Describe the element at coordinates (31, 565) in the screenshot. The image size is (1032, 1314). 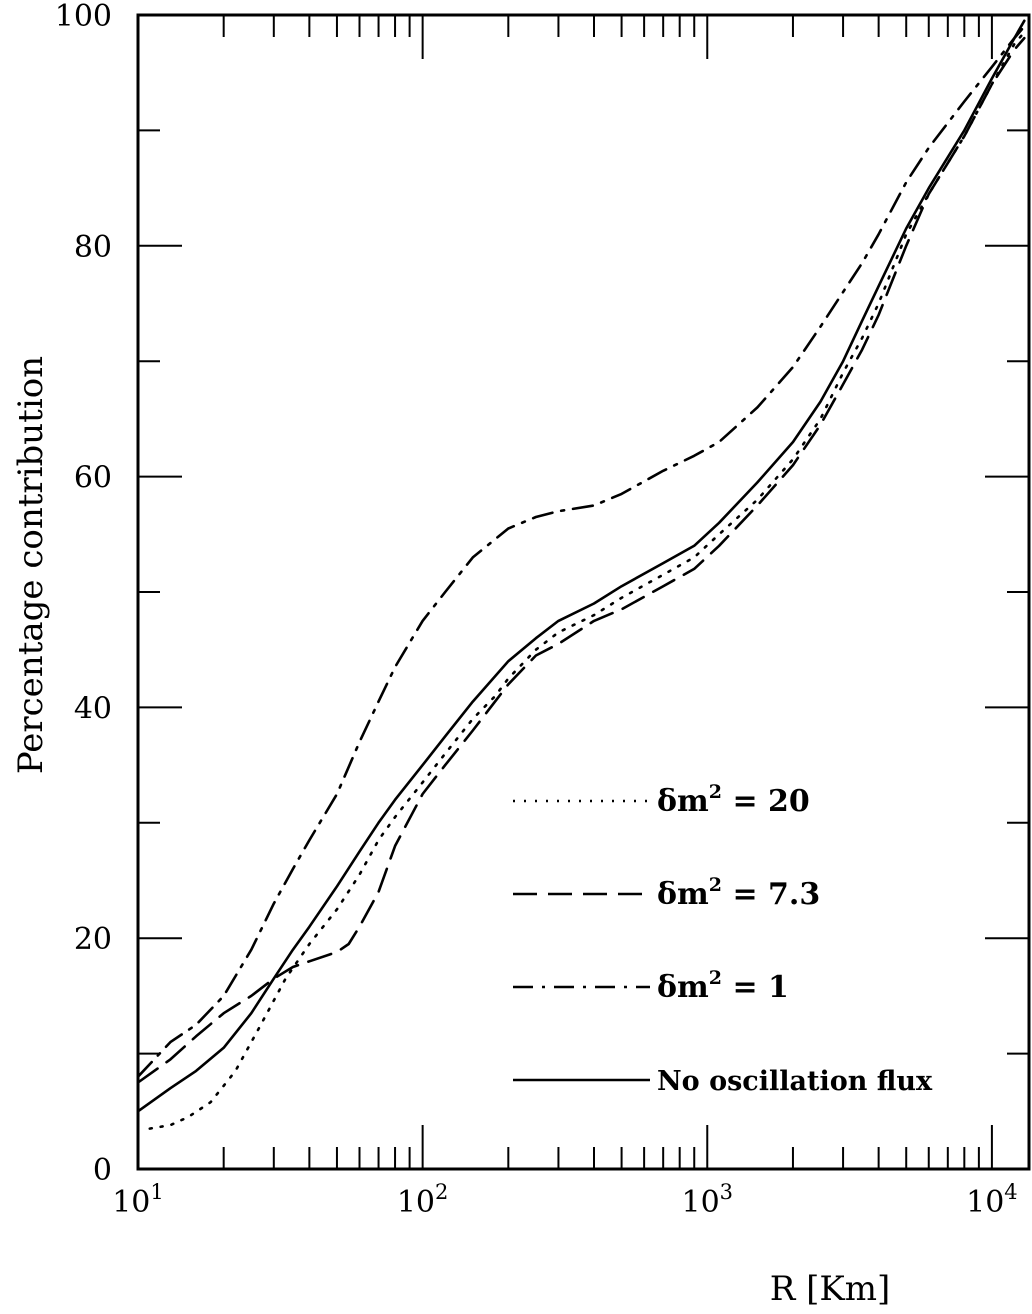
I see `y-axis-title: Percentage contribution` at that location.